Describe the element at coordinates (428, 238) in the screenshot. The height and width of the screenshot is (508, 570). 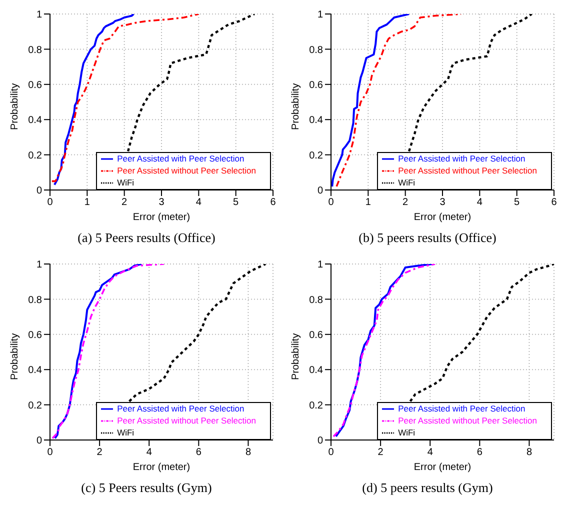
I see `text: (b) 5 peers results (Office)` at that location.